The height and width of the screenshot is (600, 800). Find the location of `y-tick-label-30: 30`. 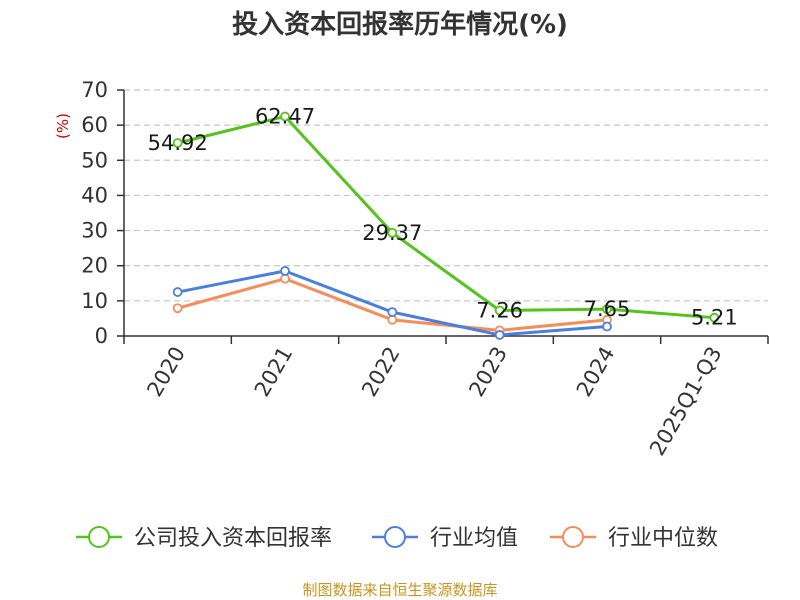

y-tick-label-30: 30 is located at coordinates (94, 231).